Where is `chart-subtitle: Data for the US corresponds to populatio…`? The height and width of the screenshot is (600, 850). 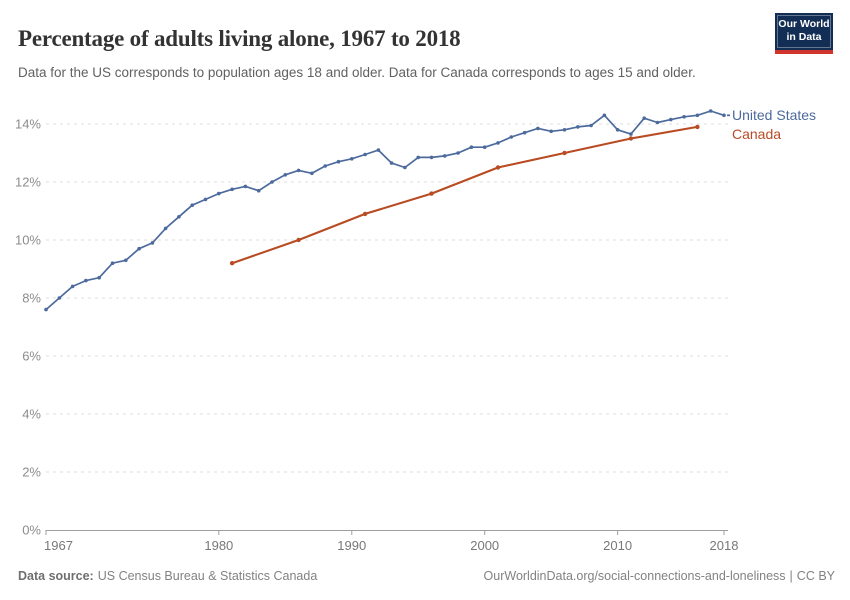 chart-subtitle: Data for the US corresponds to populatio… is located at coordinates (357, 72).